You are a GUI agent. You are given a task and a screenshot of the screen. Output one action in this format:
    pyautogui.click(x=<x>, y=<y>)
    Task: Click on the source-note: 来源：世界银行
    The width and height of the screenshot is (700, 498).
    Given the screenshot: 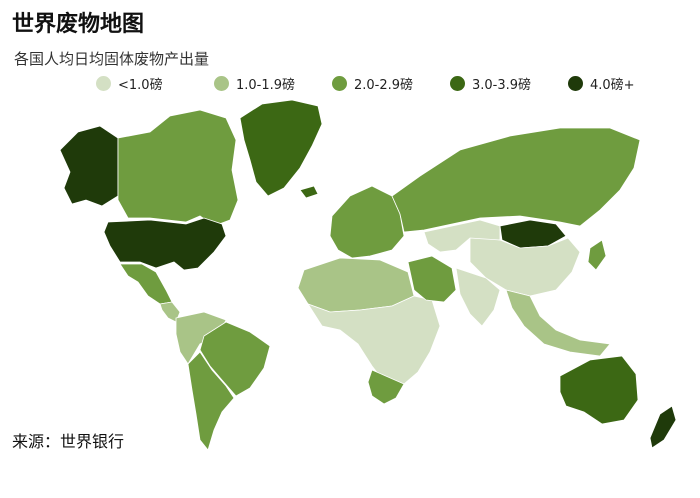 What is the action you would take?
    pyautogui.click(x=68, y=441)
    